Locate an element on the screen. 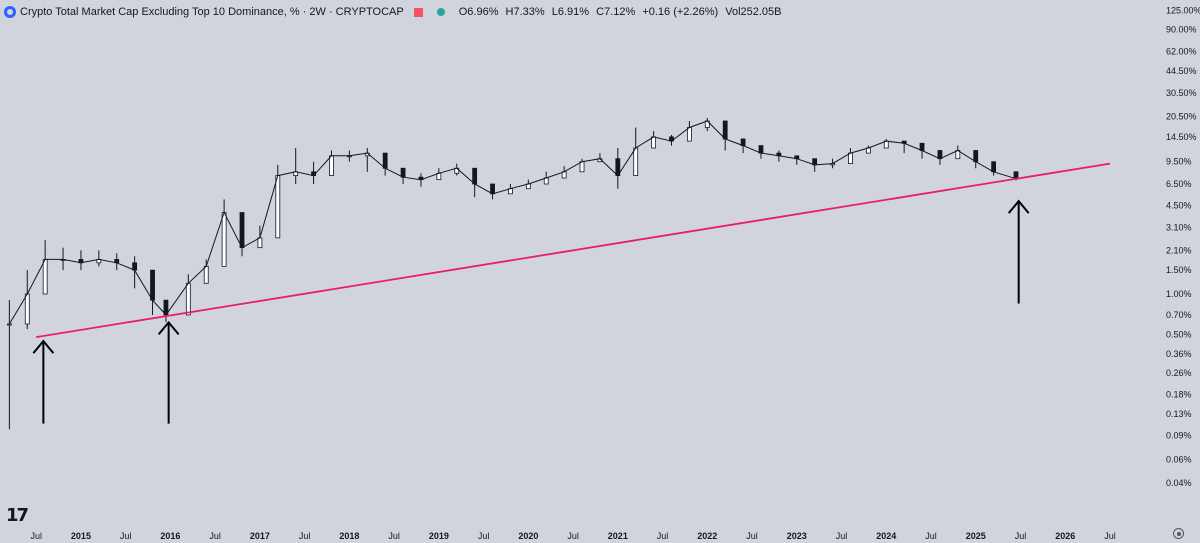  high-value: H7.33% is located at coordinates (525, 12).